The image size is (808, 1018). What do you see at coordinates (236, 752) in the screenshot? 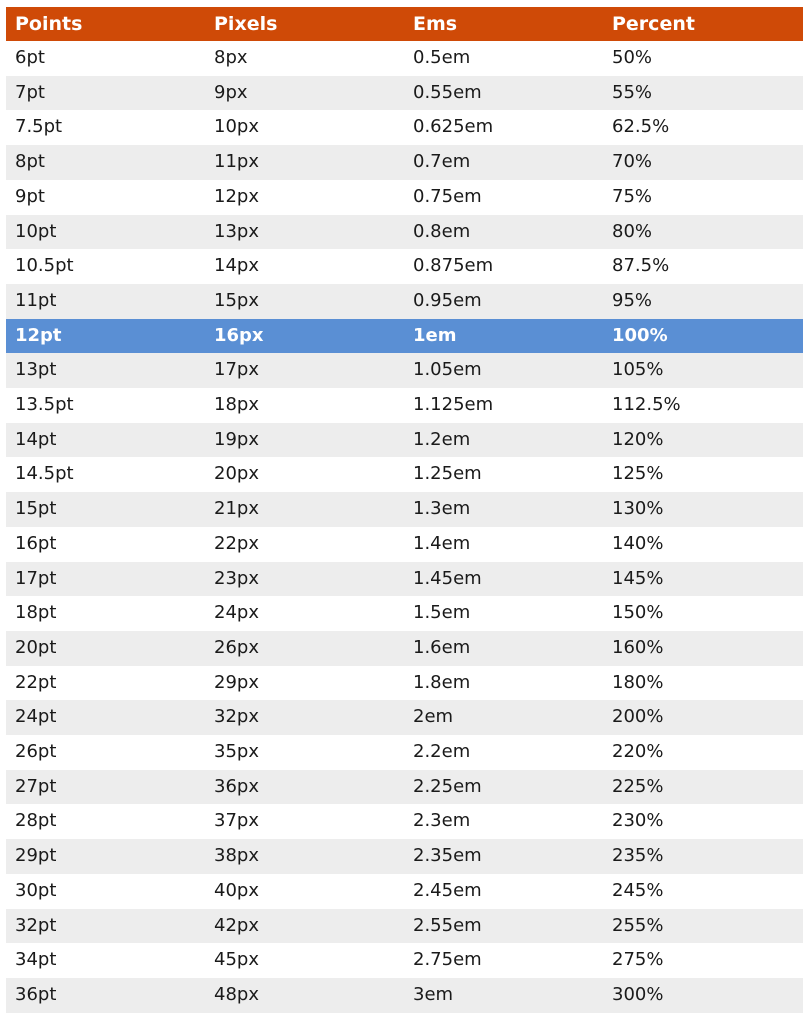
I see `pixels-cell: 35px` at bounding box center [236, 752].